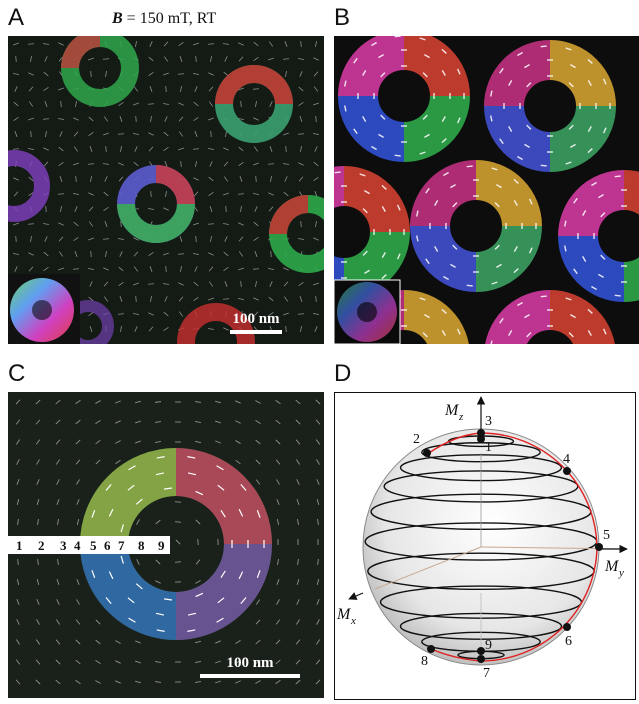 The height and width of the screenshot is (704, 639). What do you see at coordinates (353, 621) in the screenshot?
I see `svg-text: x` at bounding box center [353, 621].